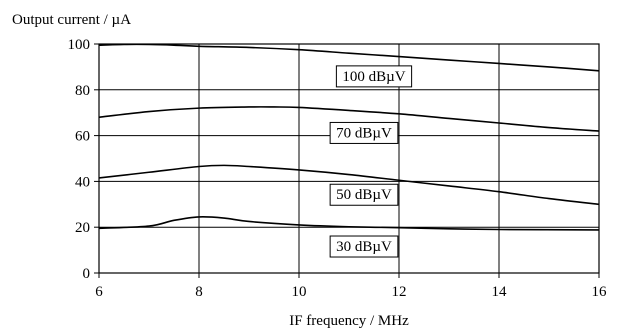  What do you see at coordinates (82, 182) in the screenshot?
I see `y-tick-label: 40` at bounding box center [82, 182].